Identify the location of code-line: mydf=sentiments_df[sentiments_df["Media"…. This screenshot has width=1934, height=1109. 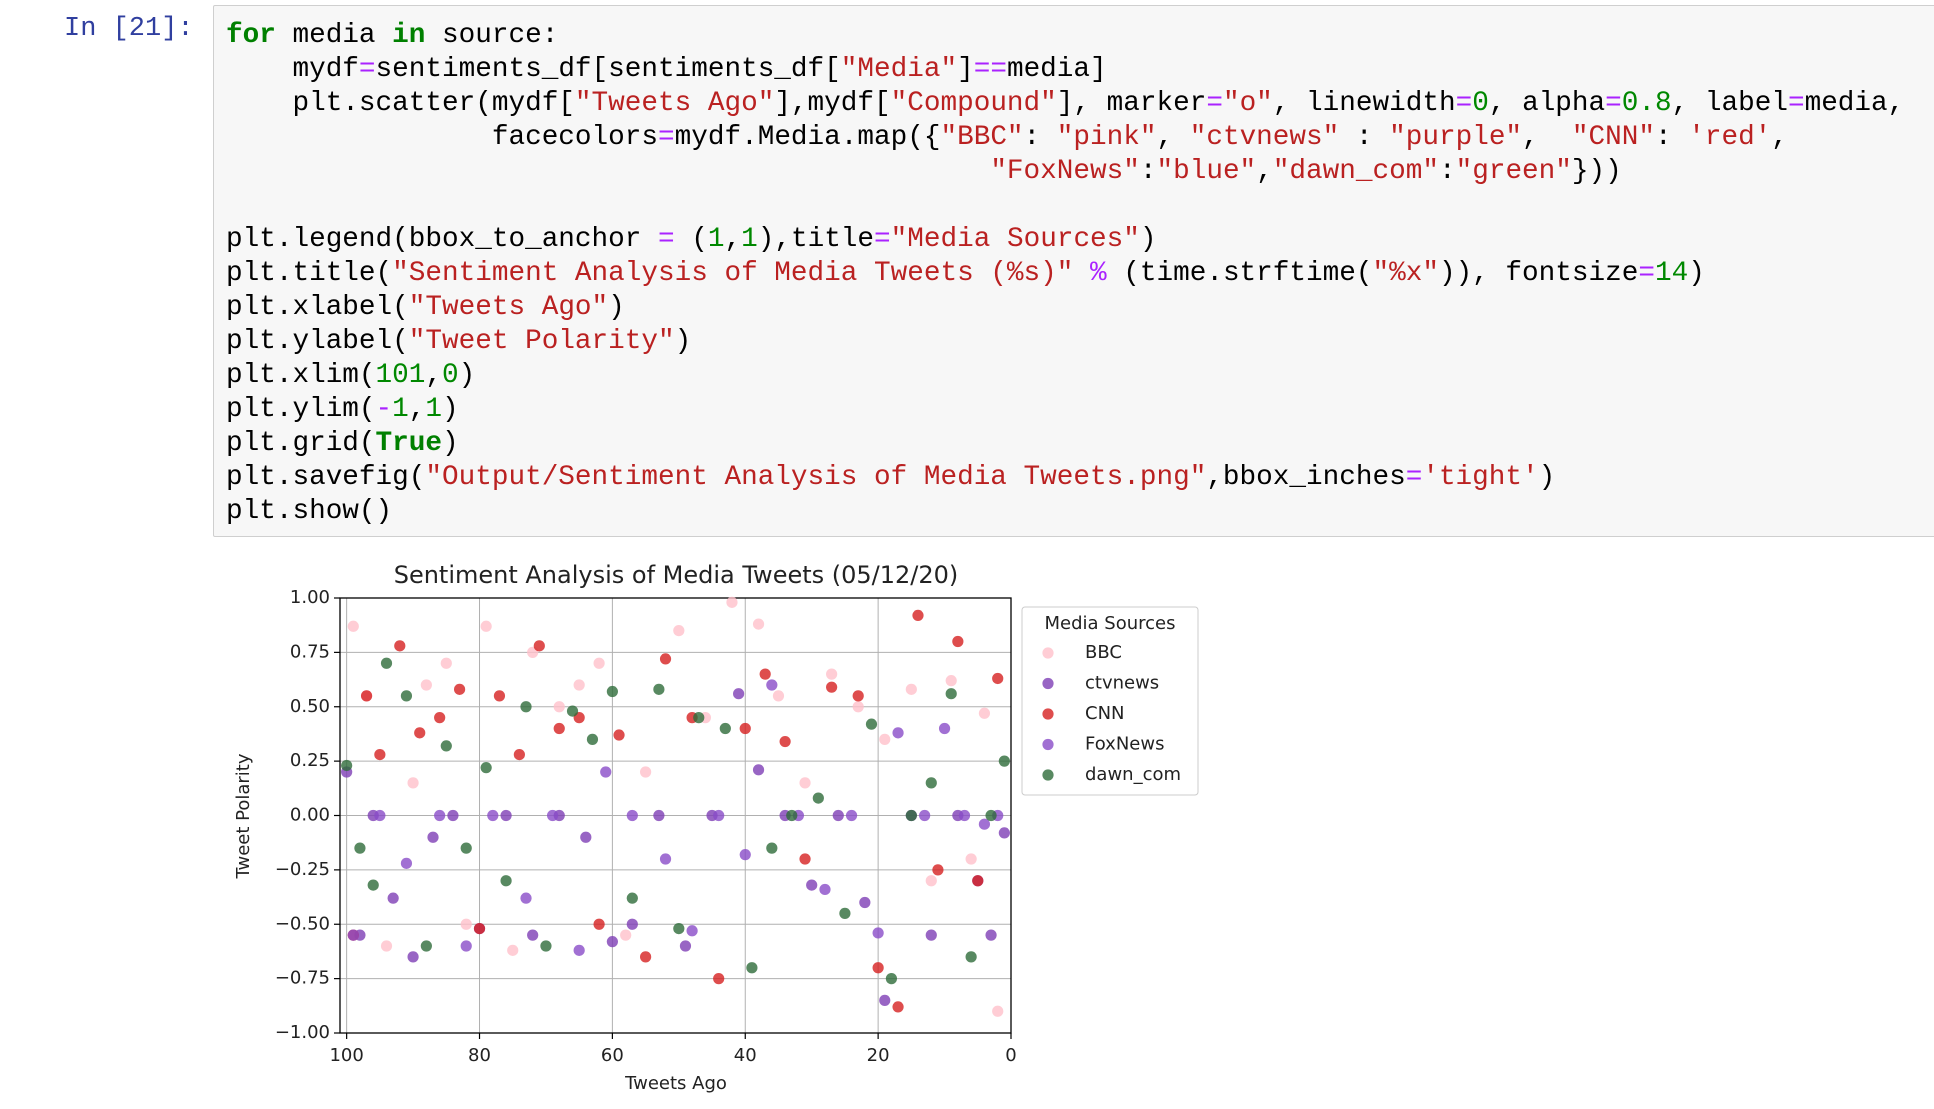
(666, 69).